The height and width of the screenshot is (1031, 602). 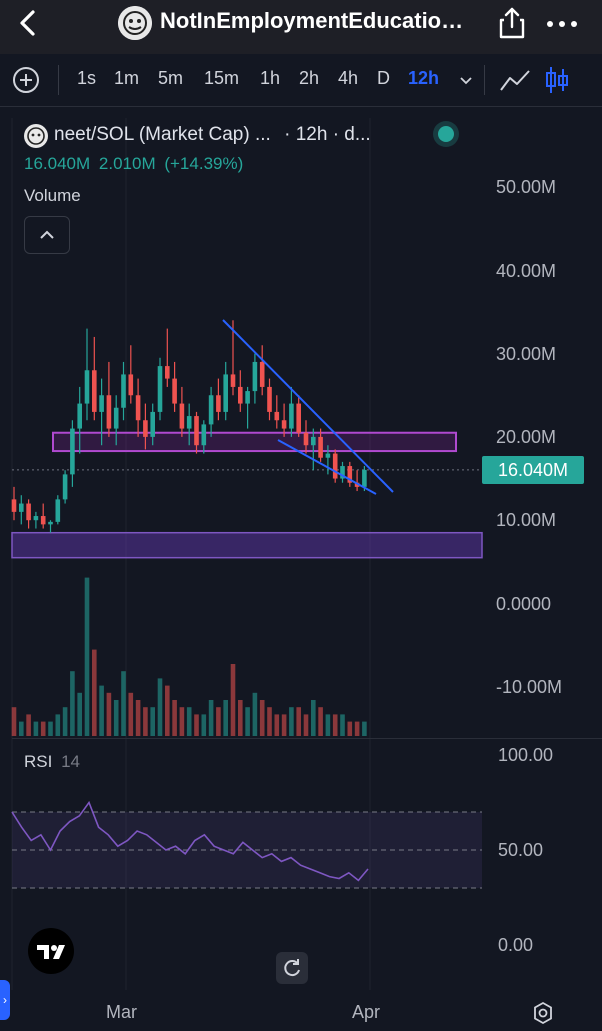 I want to click on rsi-plot, so click(x=246, y=844).